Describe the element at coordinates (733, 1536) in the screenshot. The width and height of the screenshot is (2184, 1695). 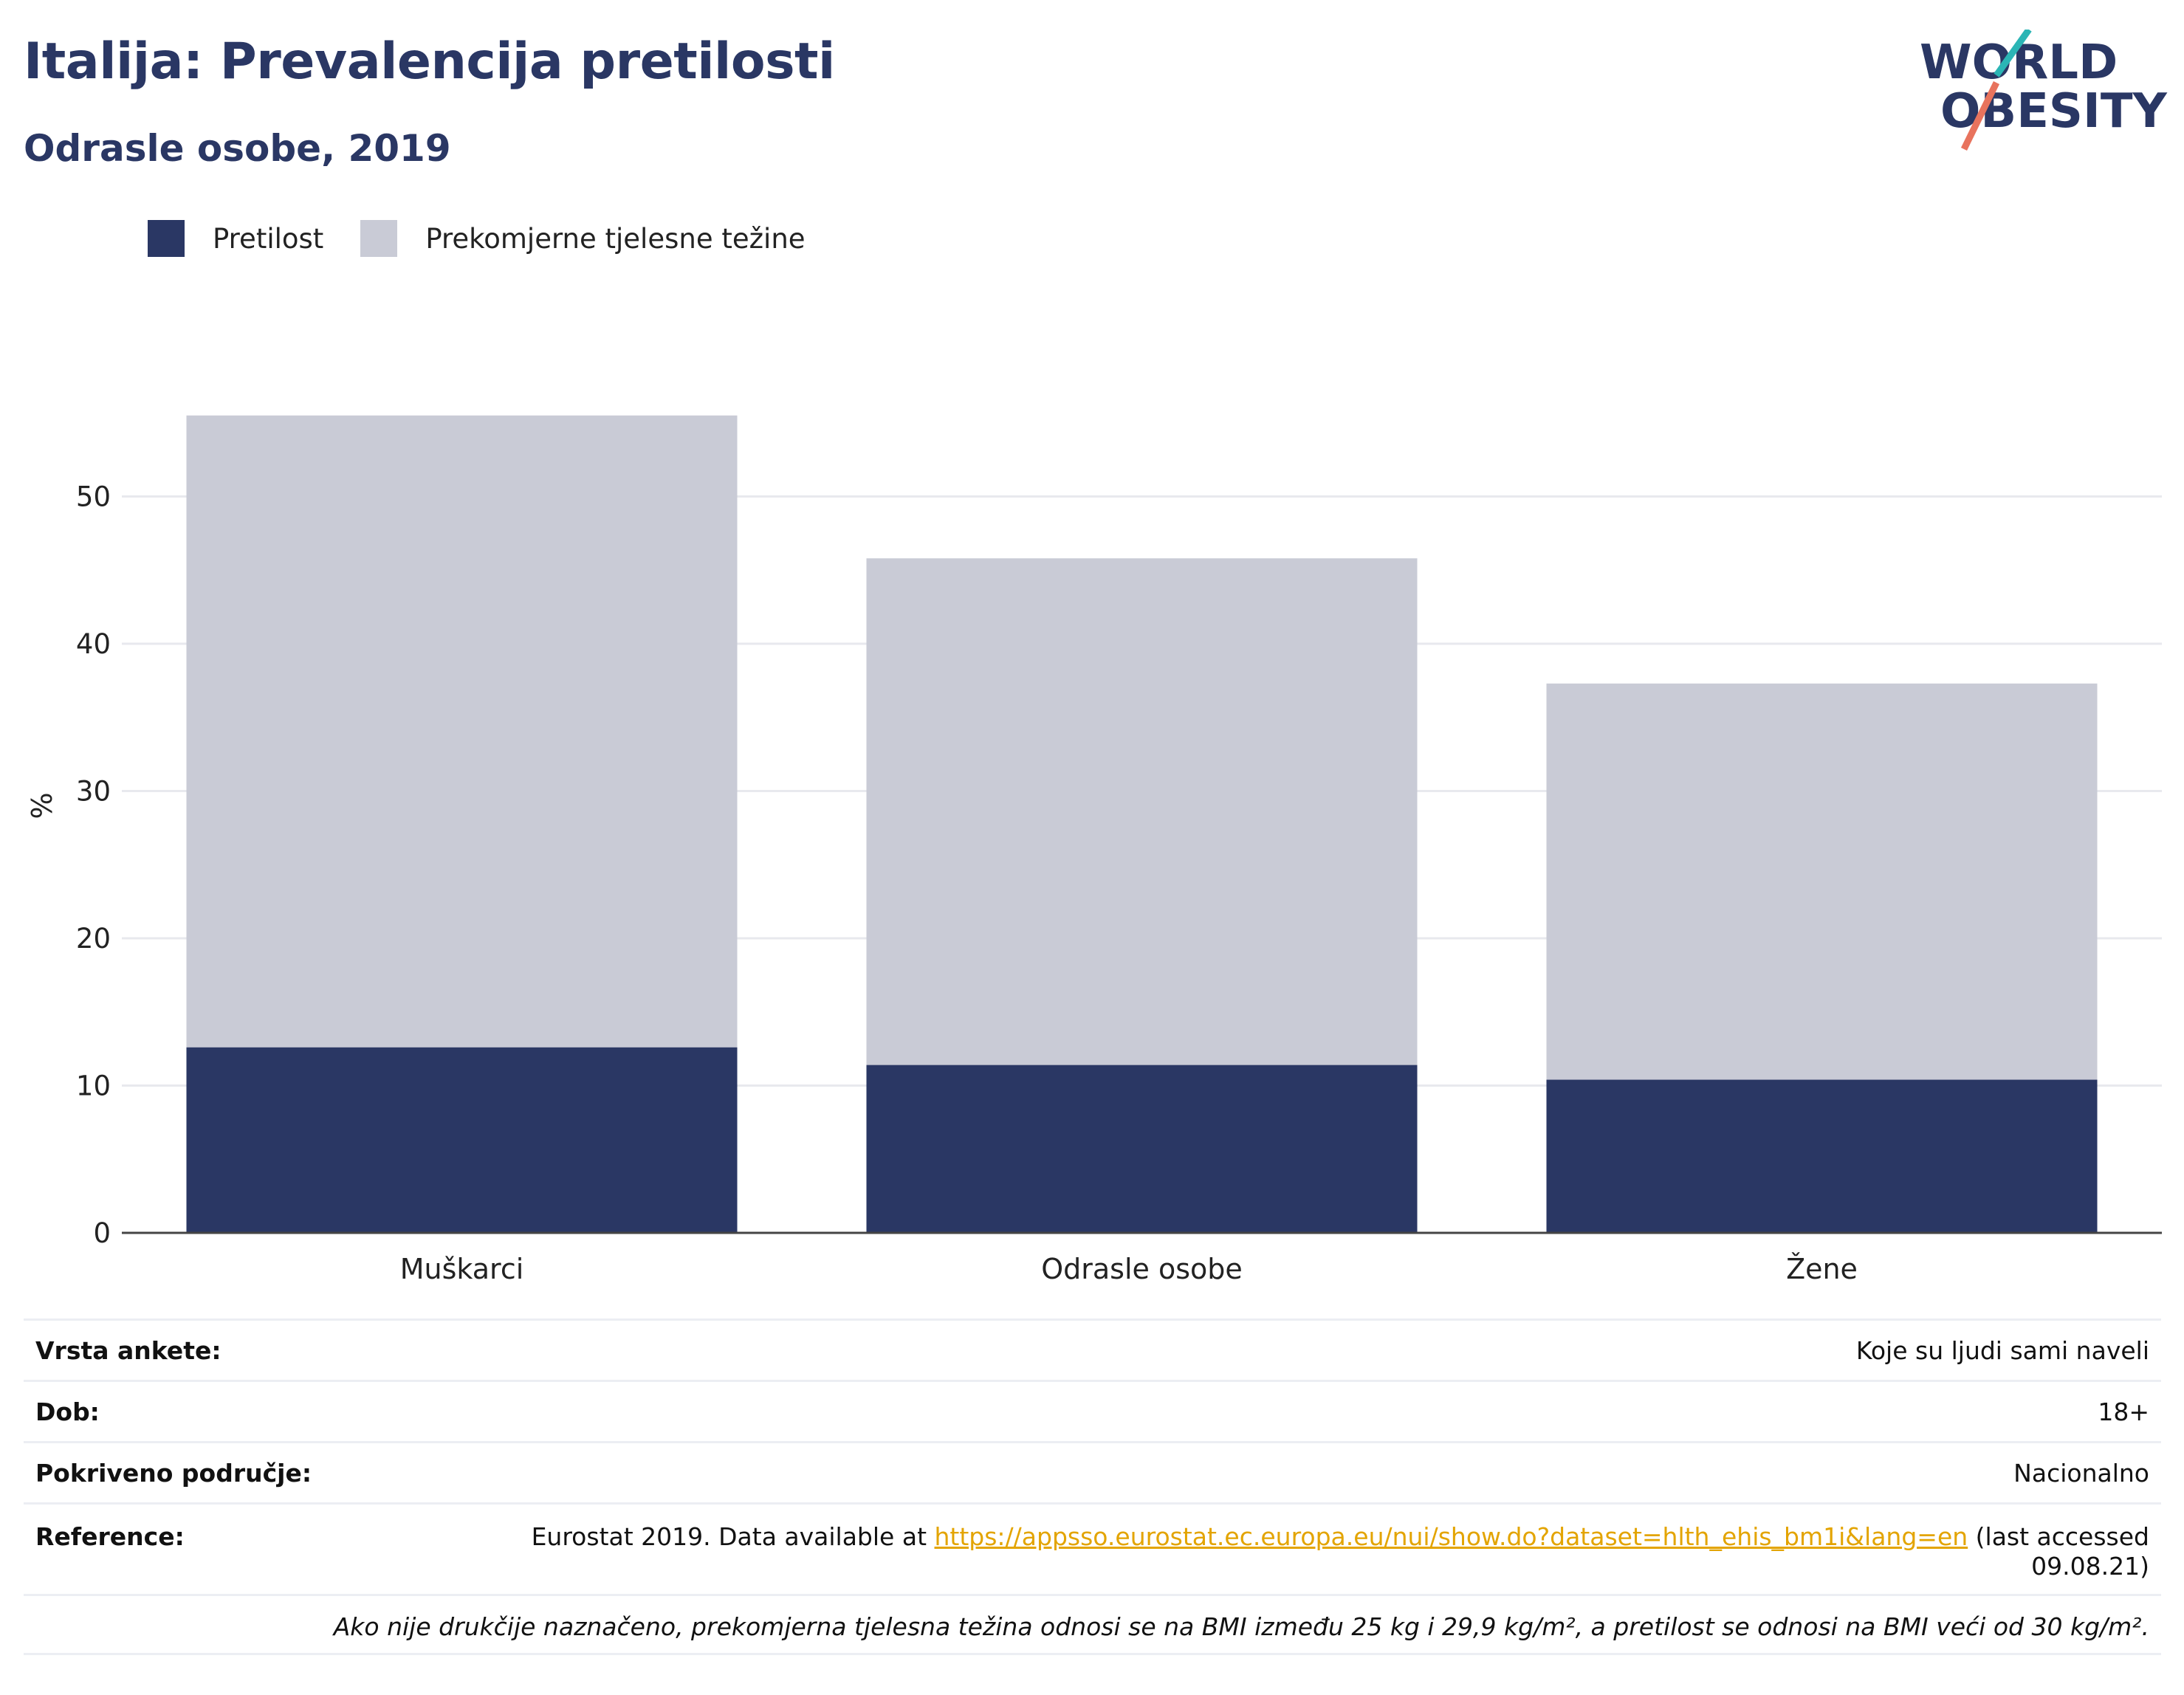
I see `reference-prefix: Eurostat 2019. Data available at` at that location.